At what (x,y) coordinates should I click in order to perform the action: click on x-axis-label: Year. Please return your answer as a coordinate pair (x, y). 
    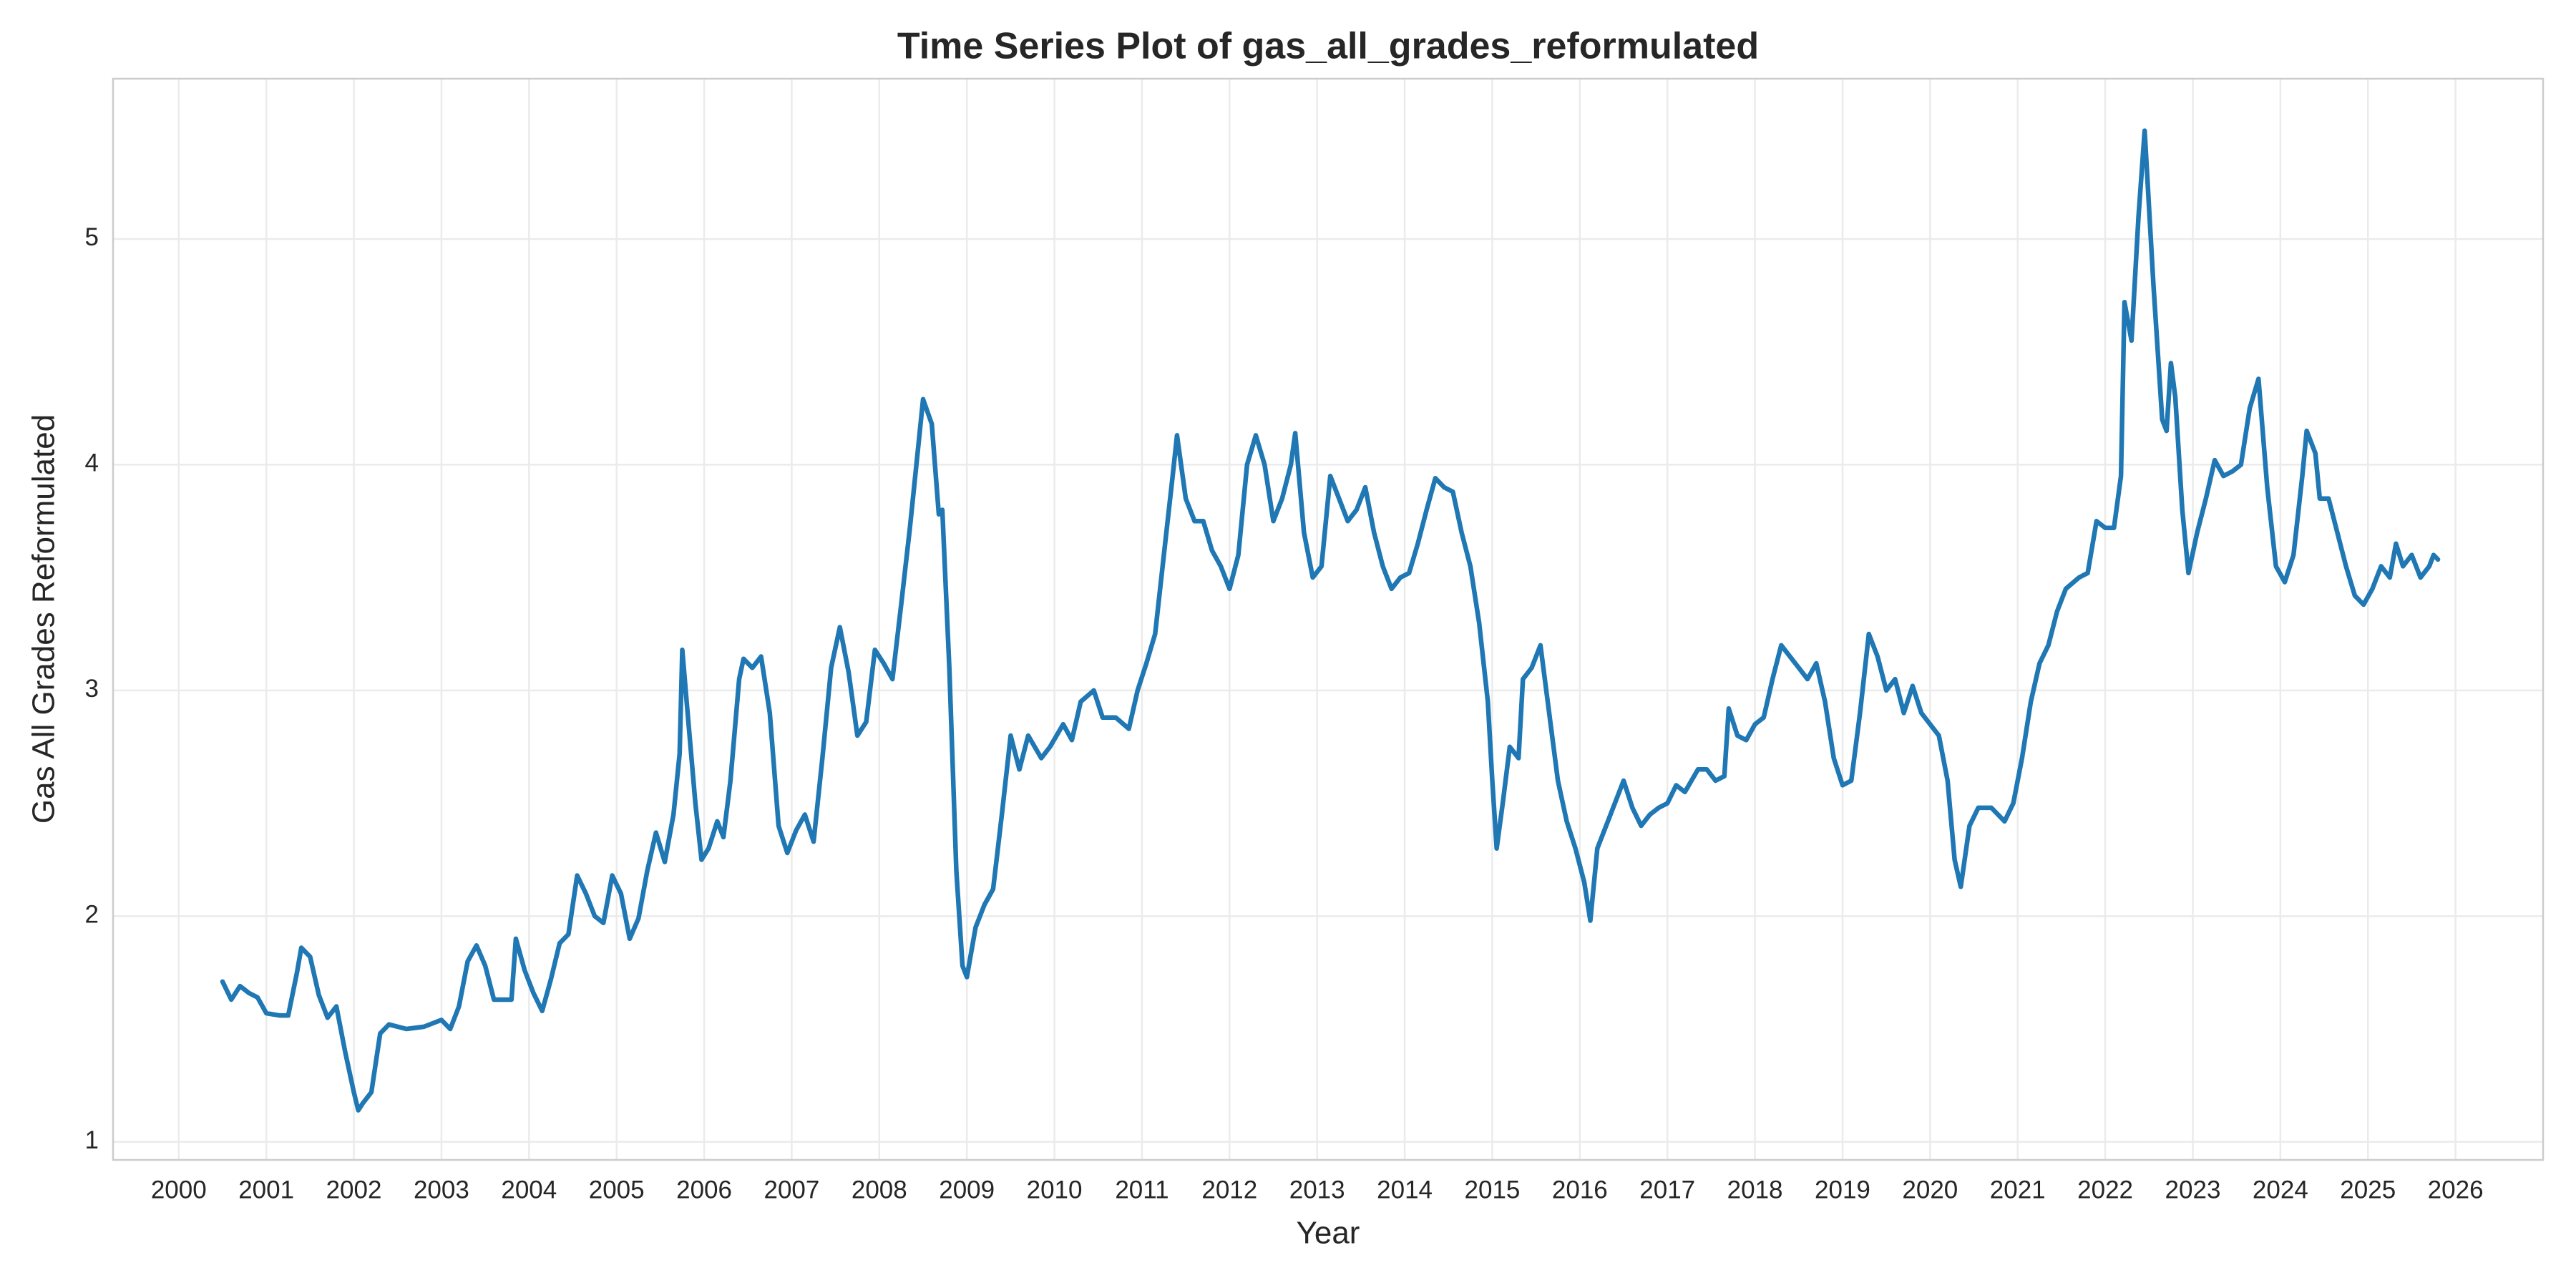
    Looking at the image, I should click on (1328, 1233).